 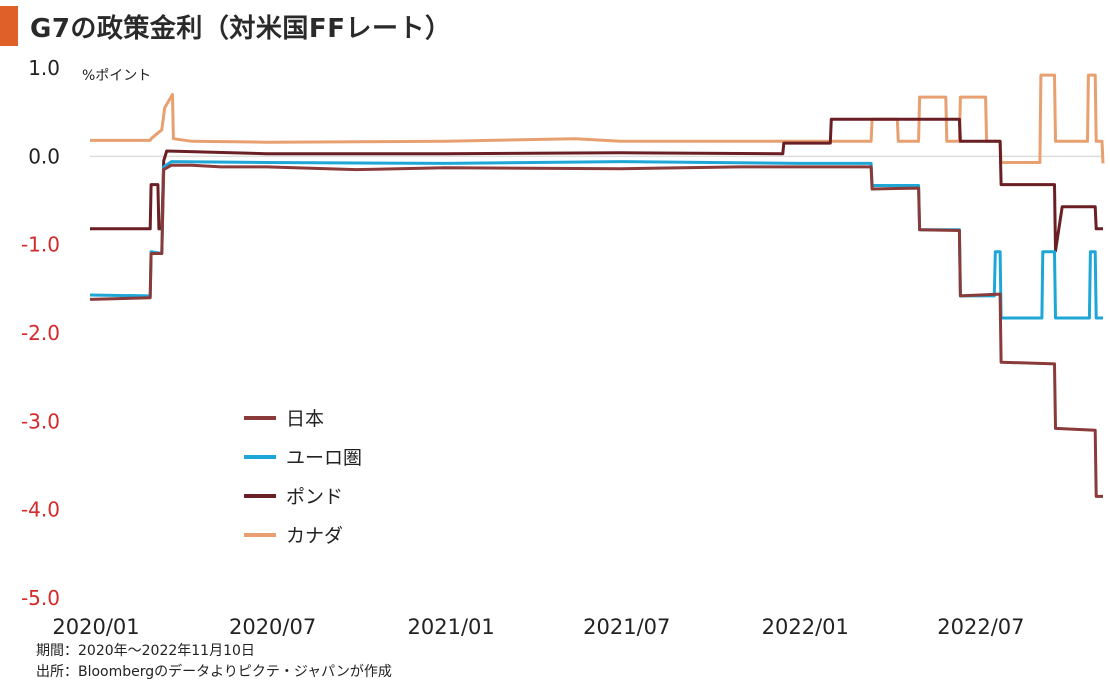 What do you see at coordinates (324, 458) in the screenshot?
I see `legend-label: ユーロ圏` at bounding box center [324, 458].